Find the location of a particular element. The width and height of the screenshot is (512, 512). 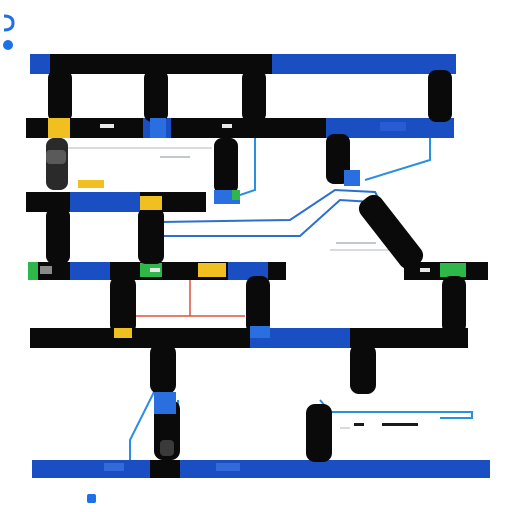

pipe-blue-lower-left is located at coordinates (142, 424).